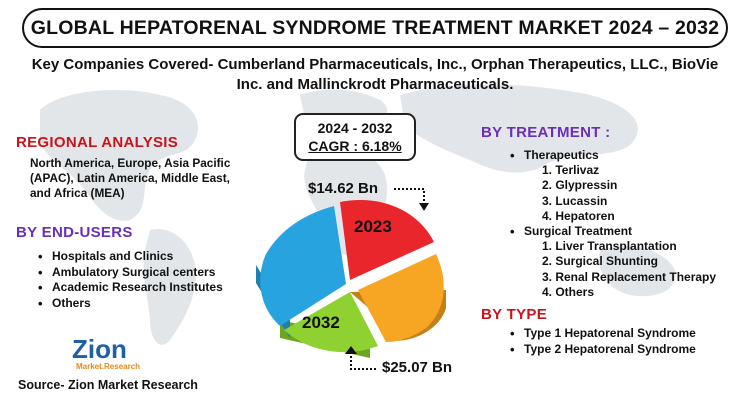 This screenshot has height=400, width=750. What do you see at coordinates (99, 349) in the screenshot?
I see `logo-name: Zion` at bounding box center [99, 349].